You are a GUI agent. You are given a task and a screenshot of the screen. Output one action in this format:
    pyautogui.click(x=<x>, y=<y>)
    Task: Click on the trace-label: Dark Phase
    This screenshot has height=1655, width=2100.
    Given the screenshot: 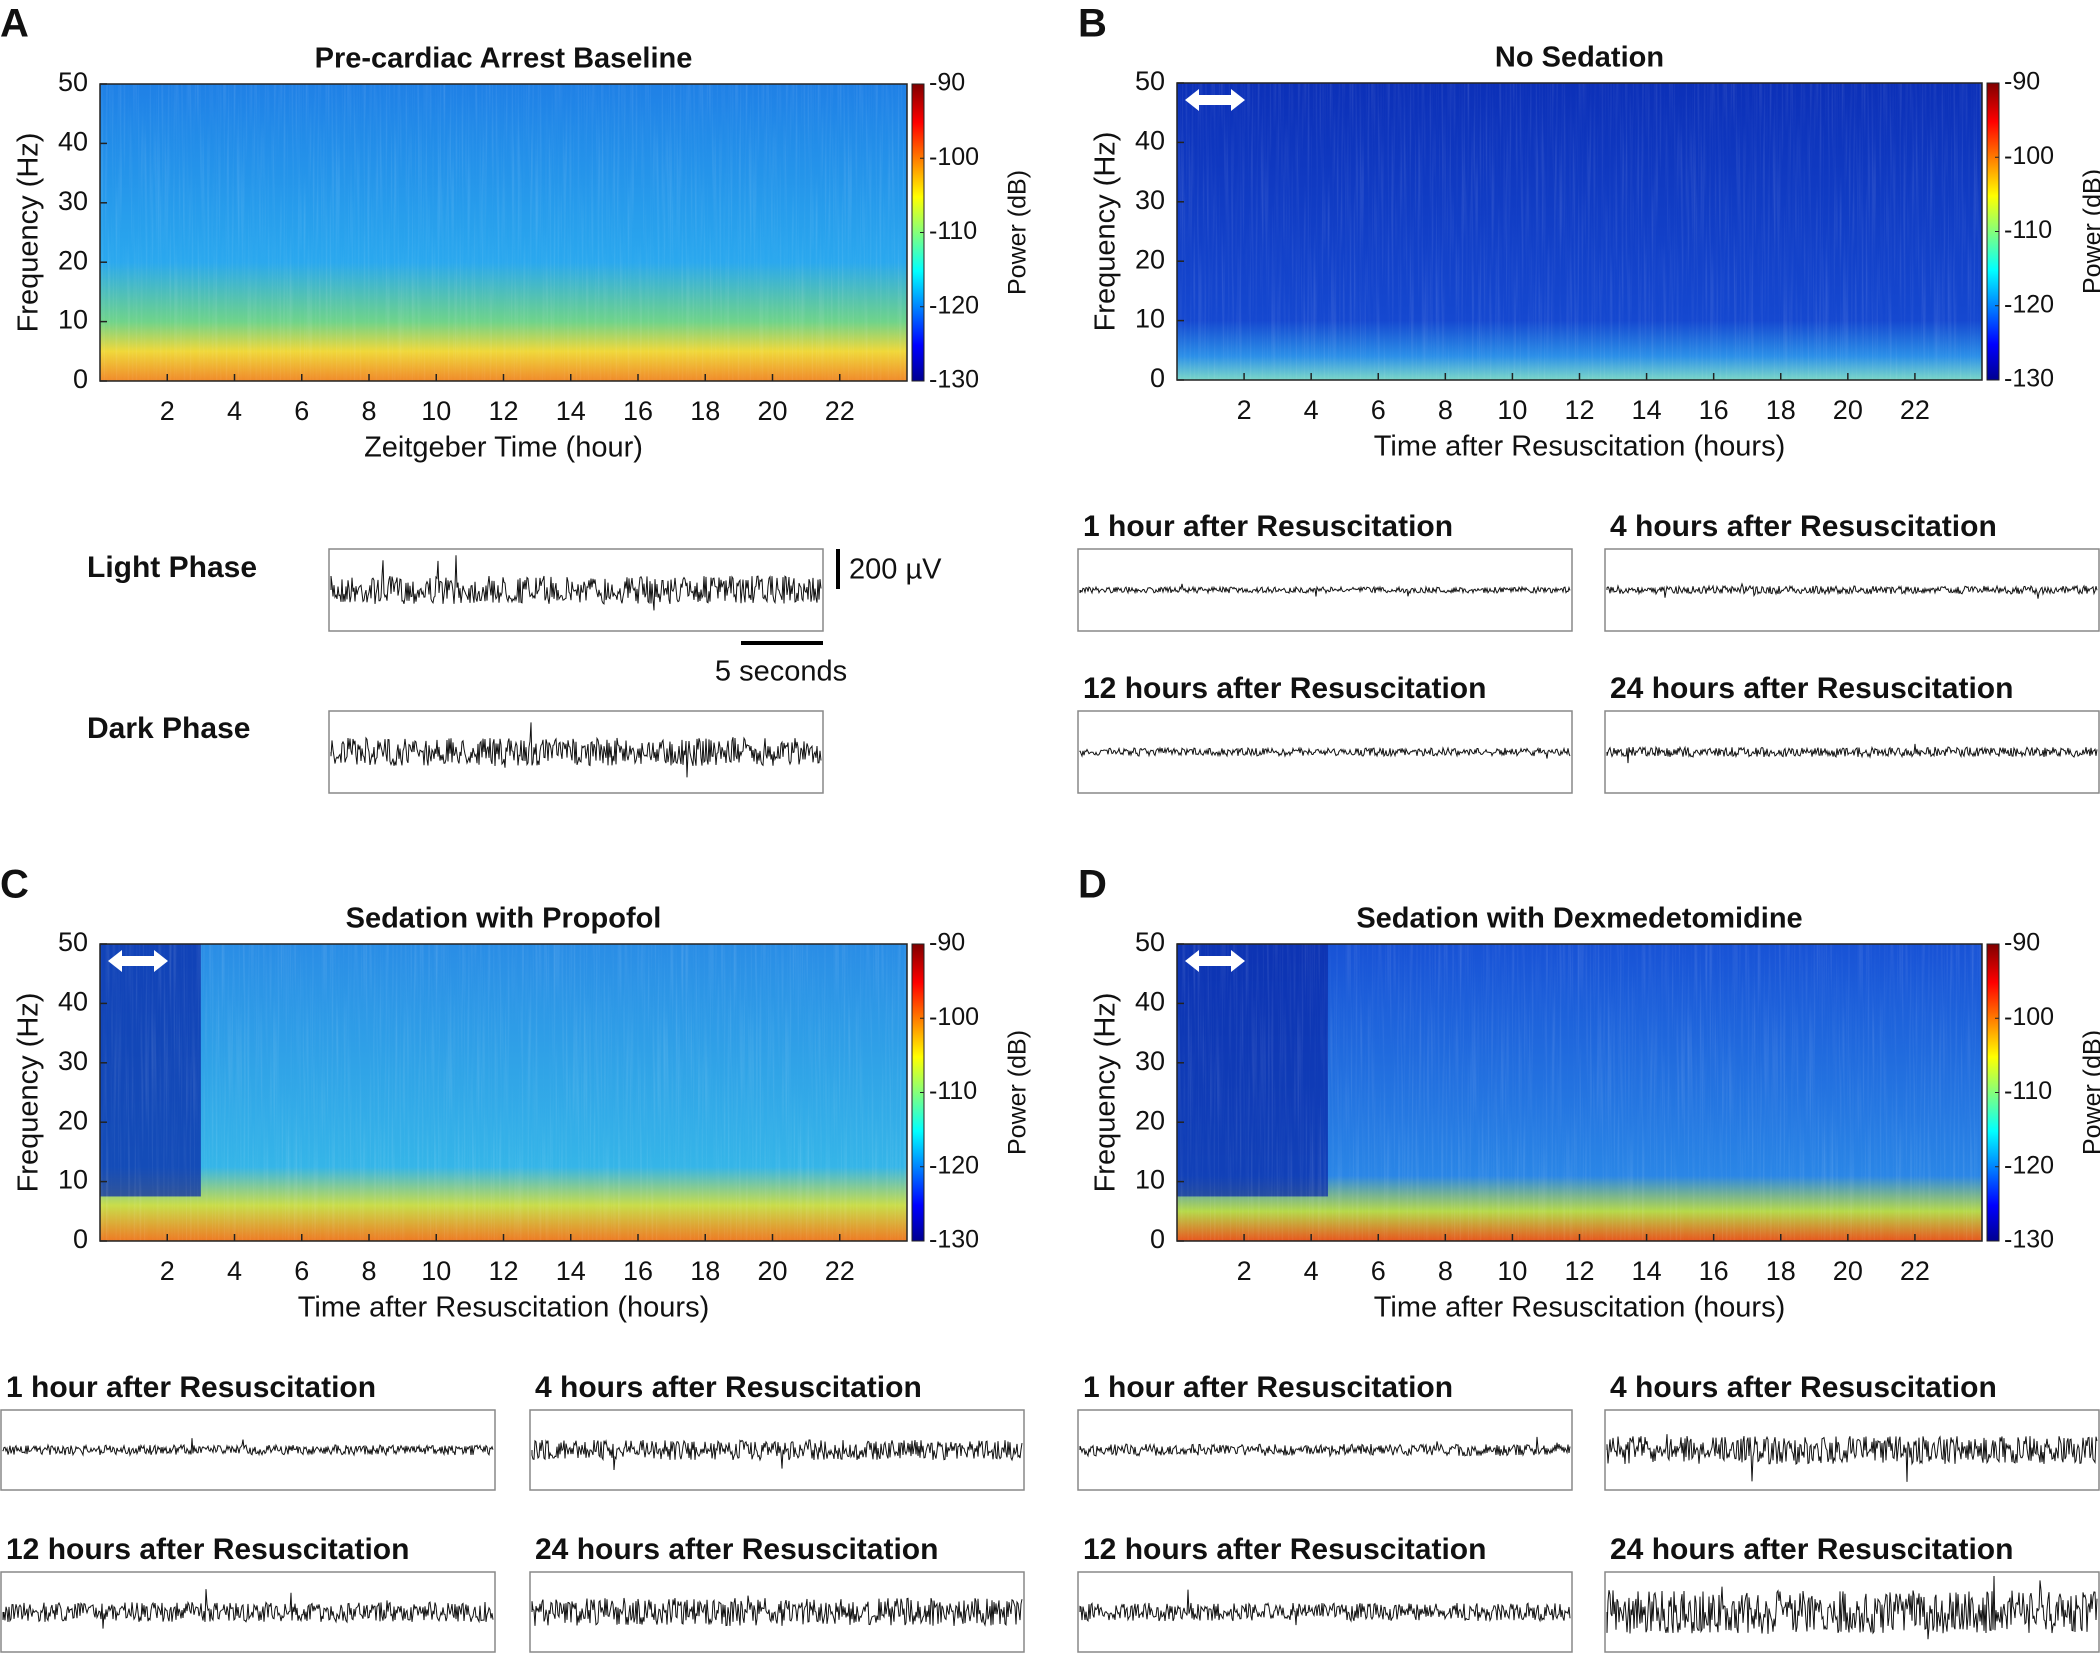 What is the action you would take?
    pyautogui.click(x=168, y=728)
    